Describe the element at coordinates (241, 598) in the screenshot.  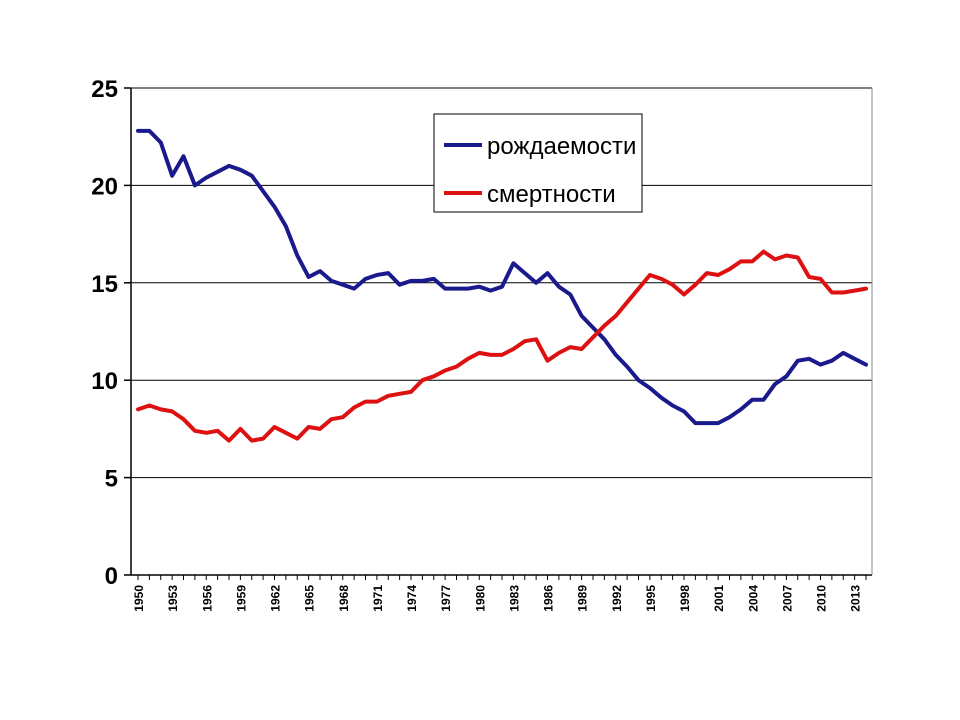
I see `x-tick-label-1959: 1959` at that location.